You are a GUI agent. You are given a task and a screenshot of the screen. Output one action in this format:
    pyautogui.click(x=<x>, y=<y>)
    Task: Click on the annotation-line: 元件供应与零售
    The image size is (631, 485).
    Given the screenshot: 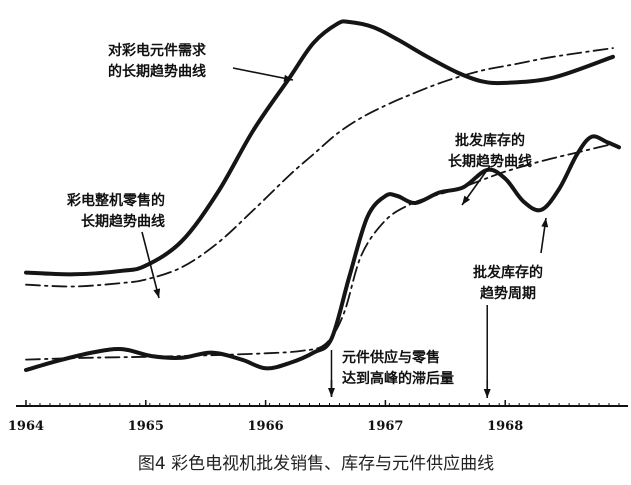 What is the action you would take?
    pyautogui.click(x=391, y=357)
    